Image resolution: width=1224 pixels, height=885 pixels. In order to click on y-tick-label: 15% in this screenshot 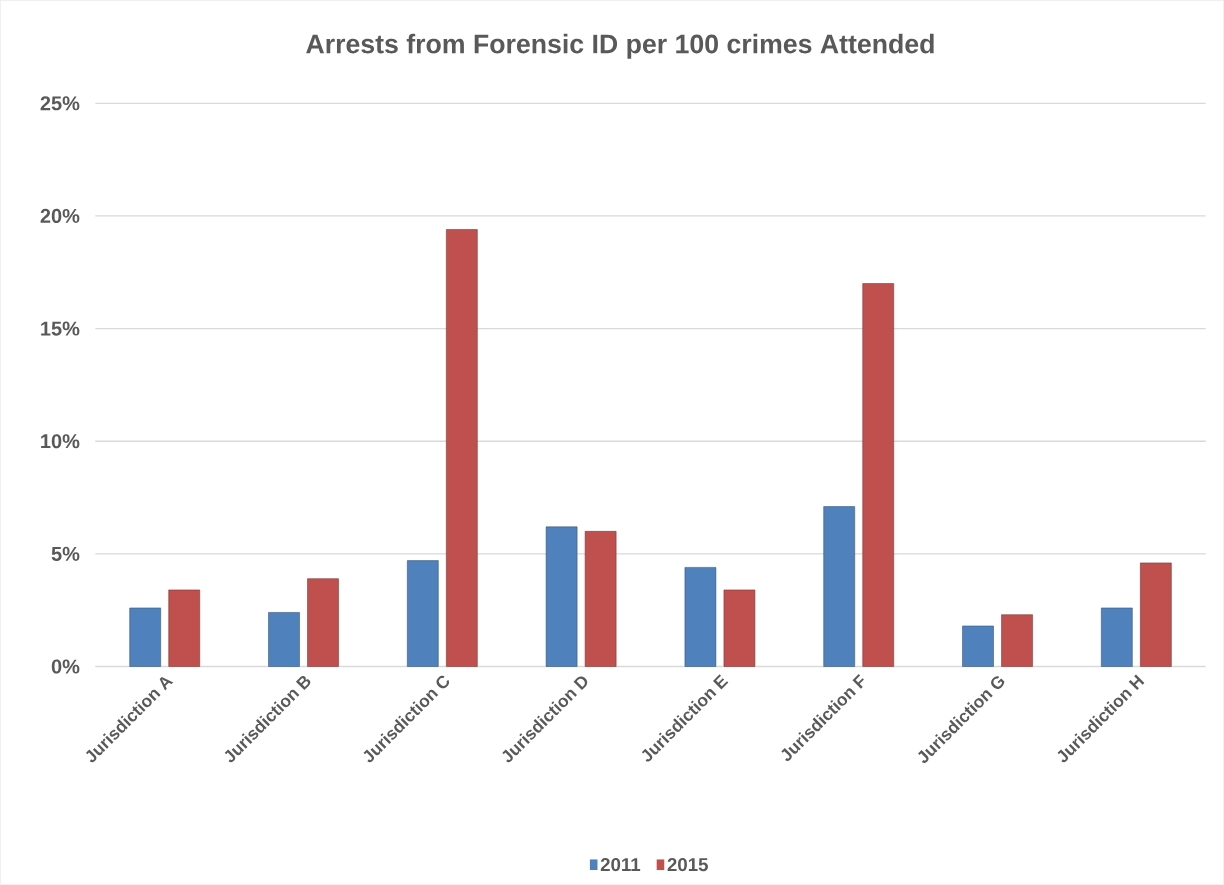, I will do `click(60, 328)`.